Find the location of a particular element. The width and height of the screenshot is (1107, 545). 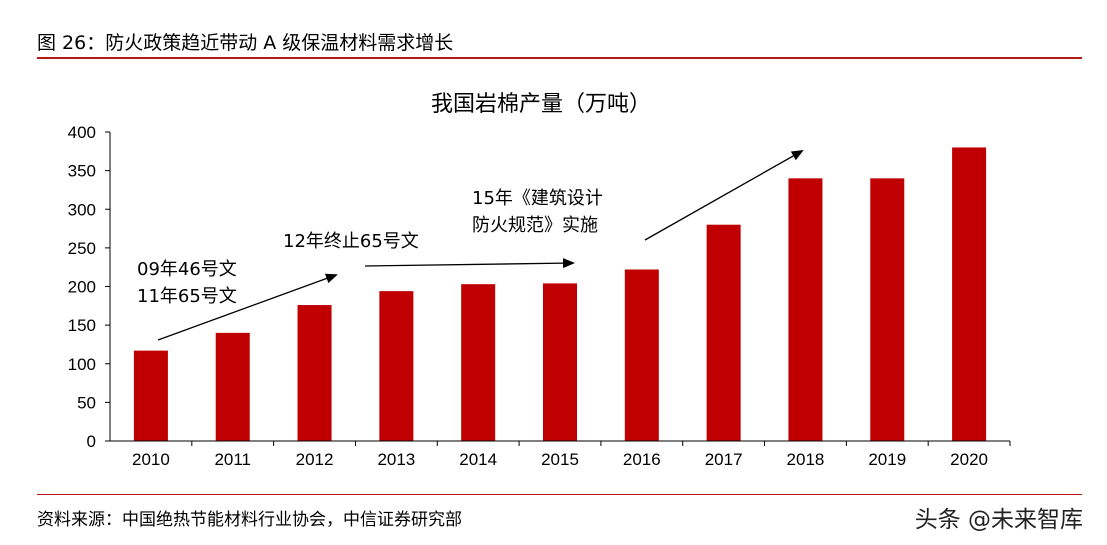

chart-title: 我国岩棉产量（万吨） is located at coordinates (541, 104).